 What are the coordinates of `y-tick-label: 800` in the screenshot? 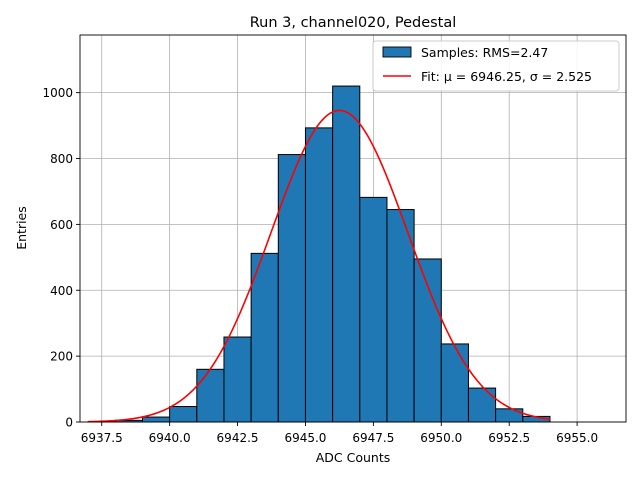 It's located at (61, 159).